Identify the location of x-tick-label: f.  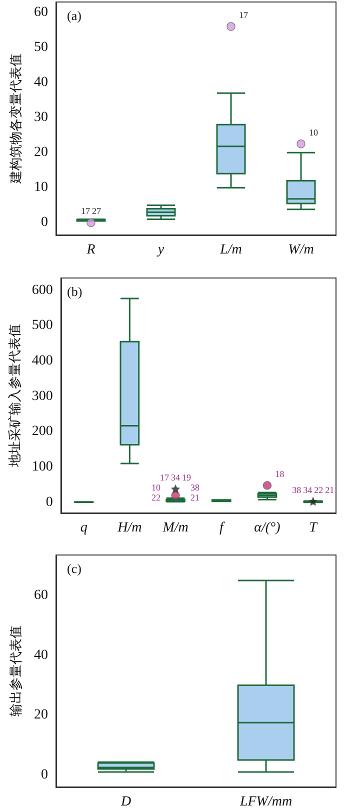
(222, 528).